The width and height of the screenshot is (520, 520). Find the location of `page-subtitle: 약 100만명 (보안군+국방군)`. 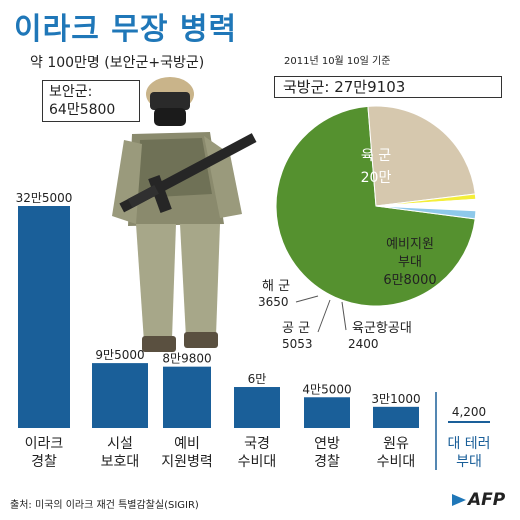

page-subtitle: 약 100만명 (보안군+국방군) is located at coordinates (117, 63).